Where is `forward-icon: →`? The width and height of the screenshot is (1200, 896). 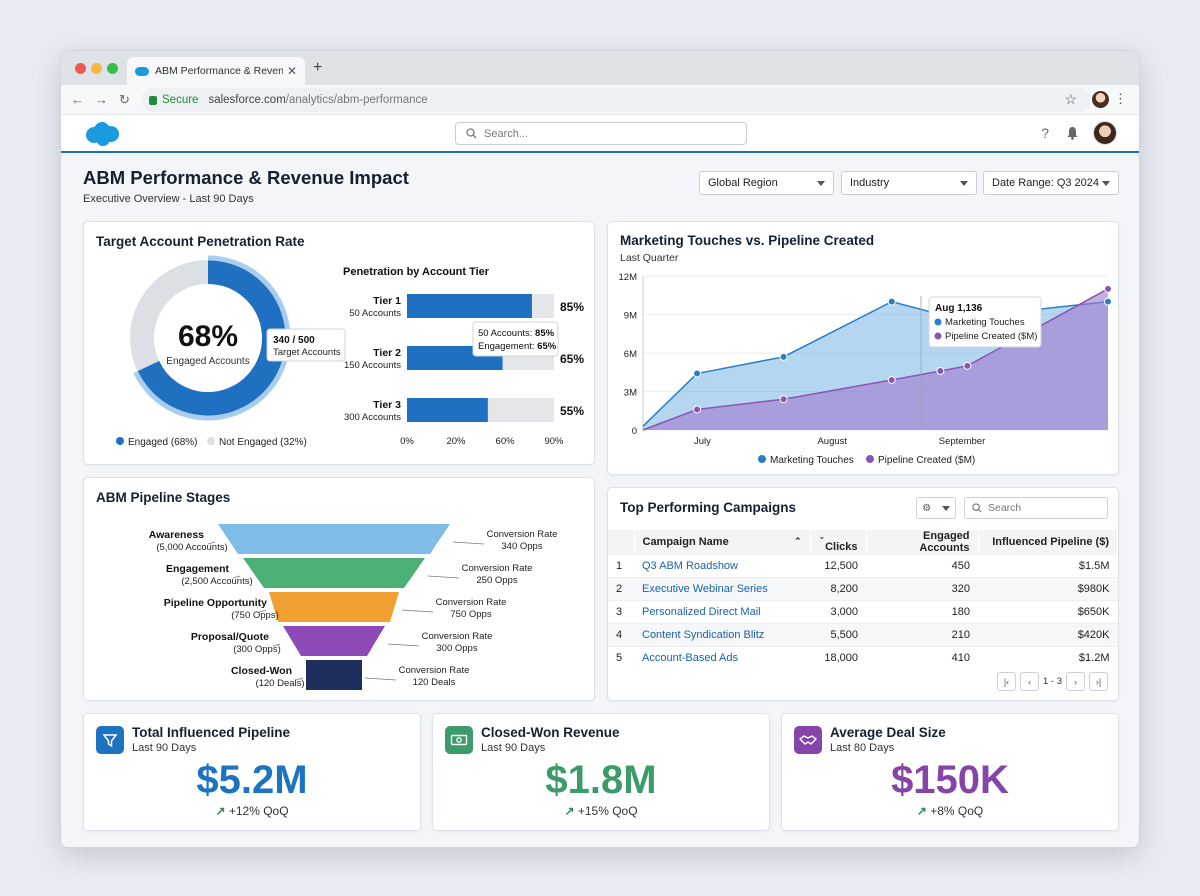
forward-icon: → is located at coordinates (101, 99).